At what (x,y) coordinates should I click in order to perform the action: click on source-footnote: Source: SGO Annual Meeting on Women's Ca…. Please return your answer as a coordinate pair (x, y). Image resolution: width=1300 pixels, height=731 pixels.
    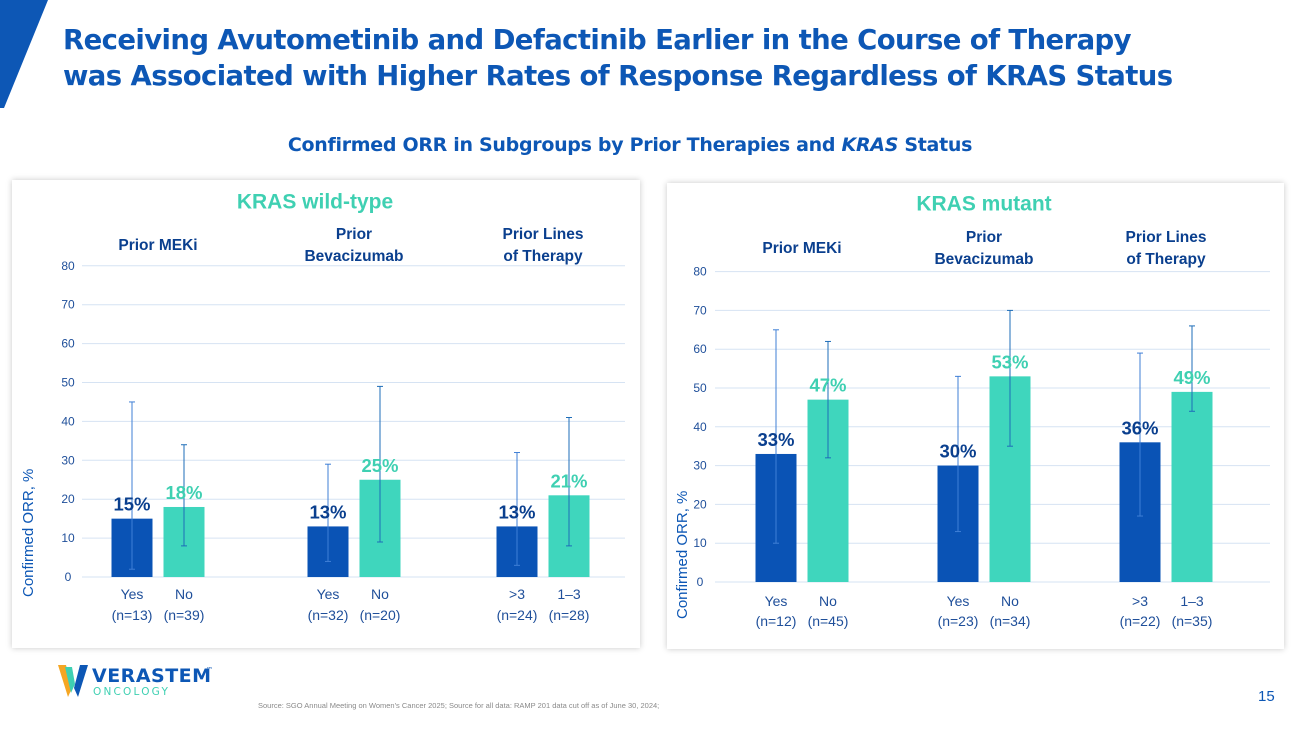
    Looking at the image, I should click on (459, 705).